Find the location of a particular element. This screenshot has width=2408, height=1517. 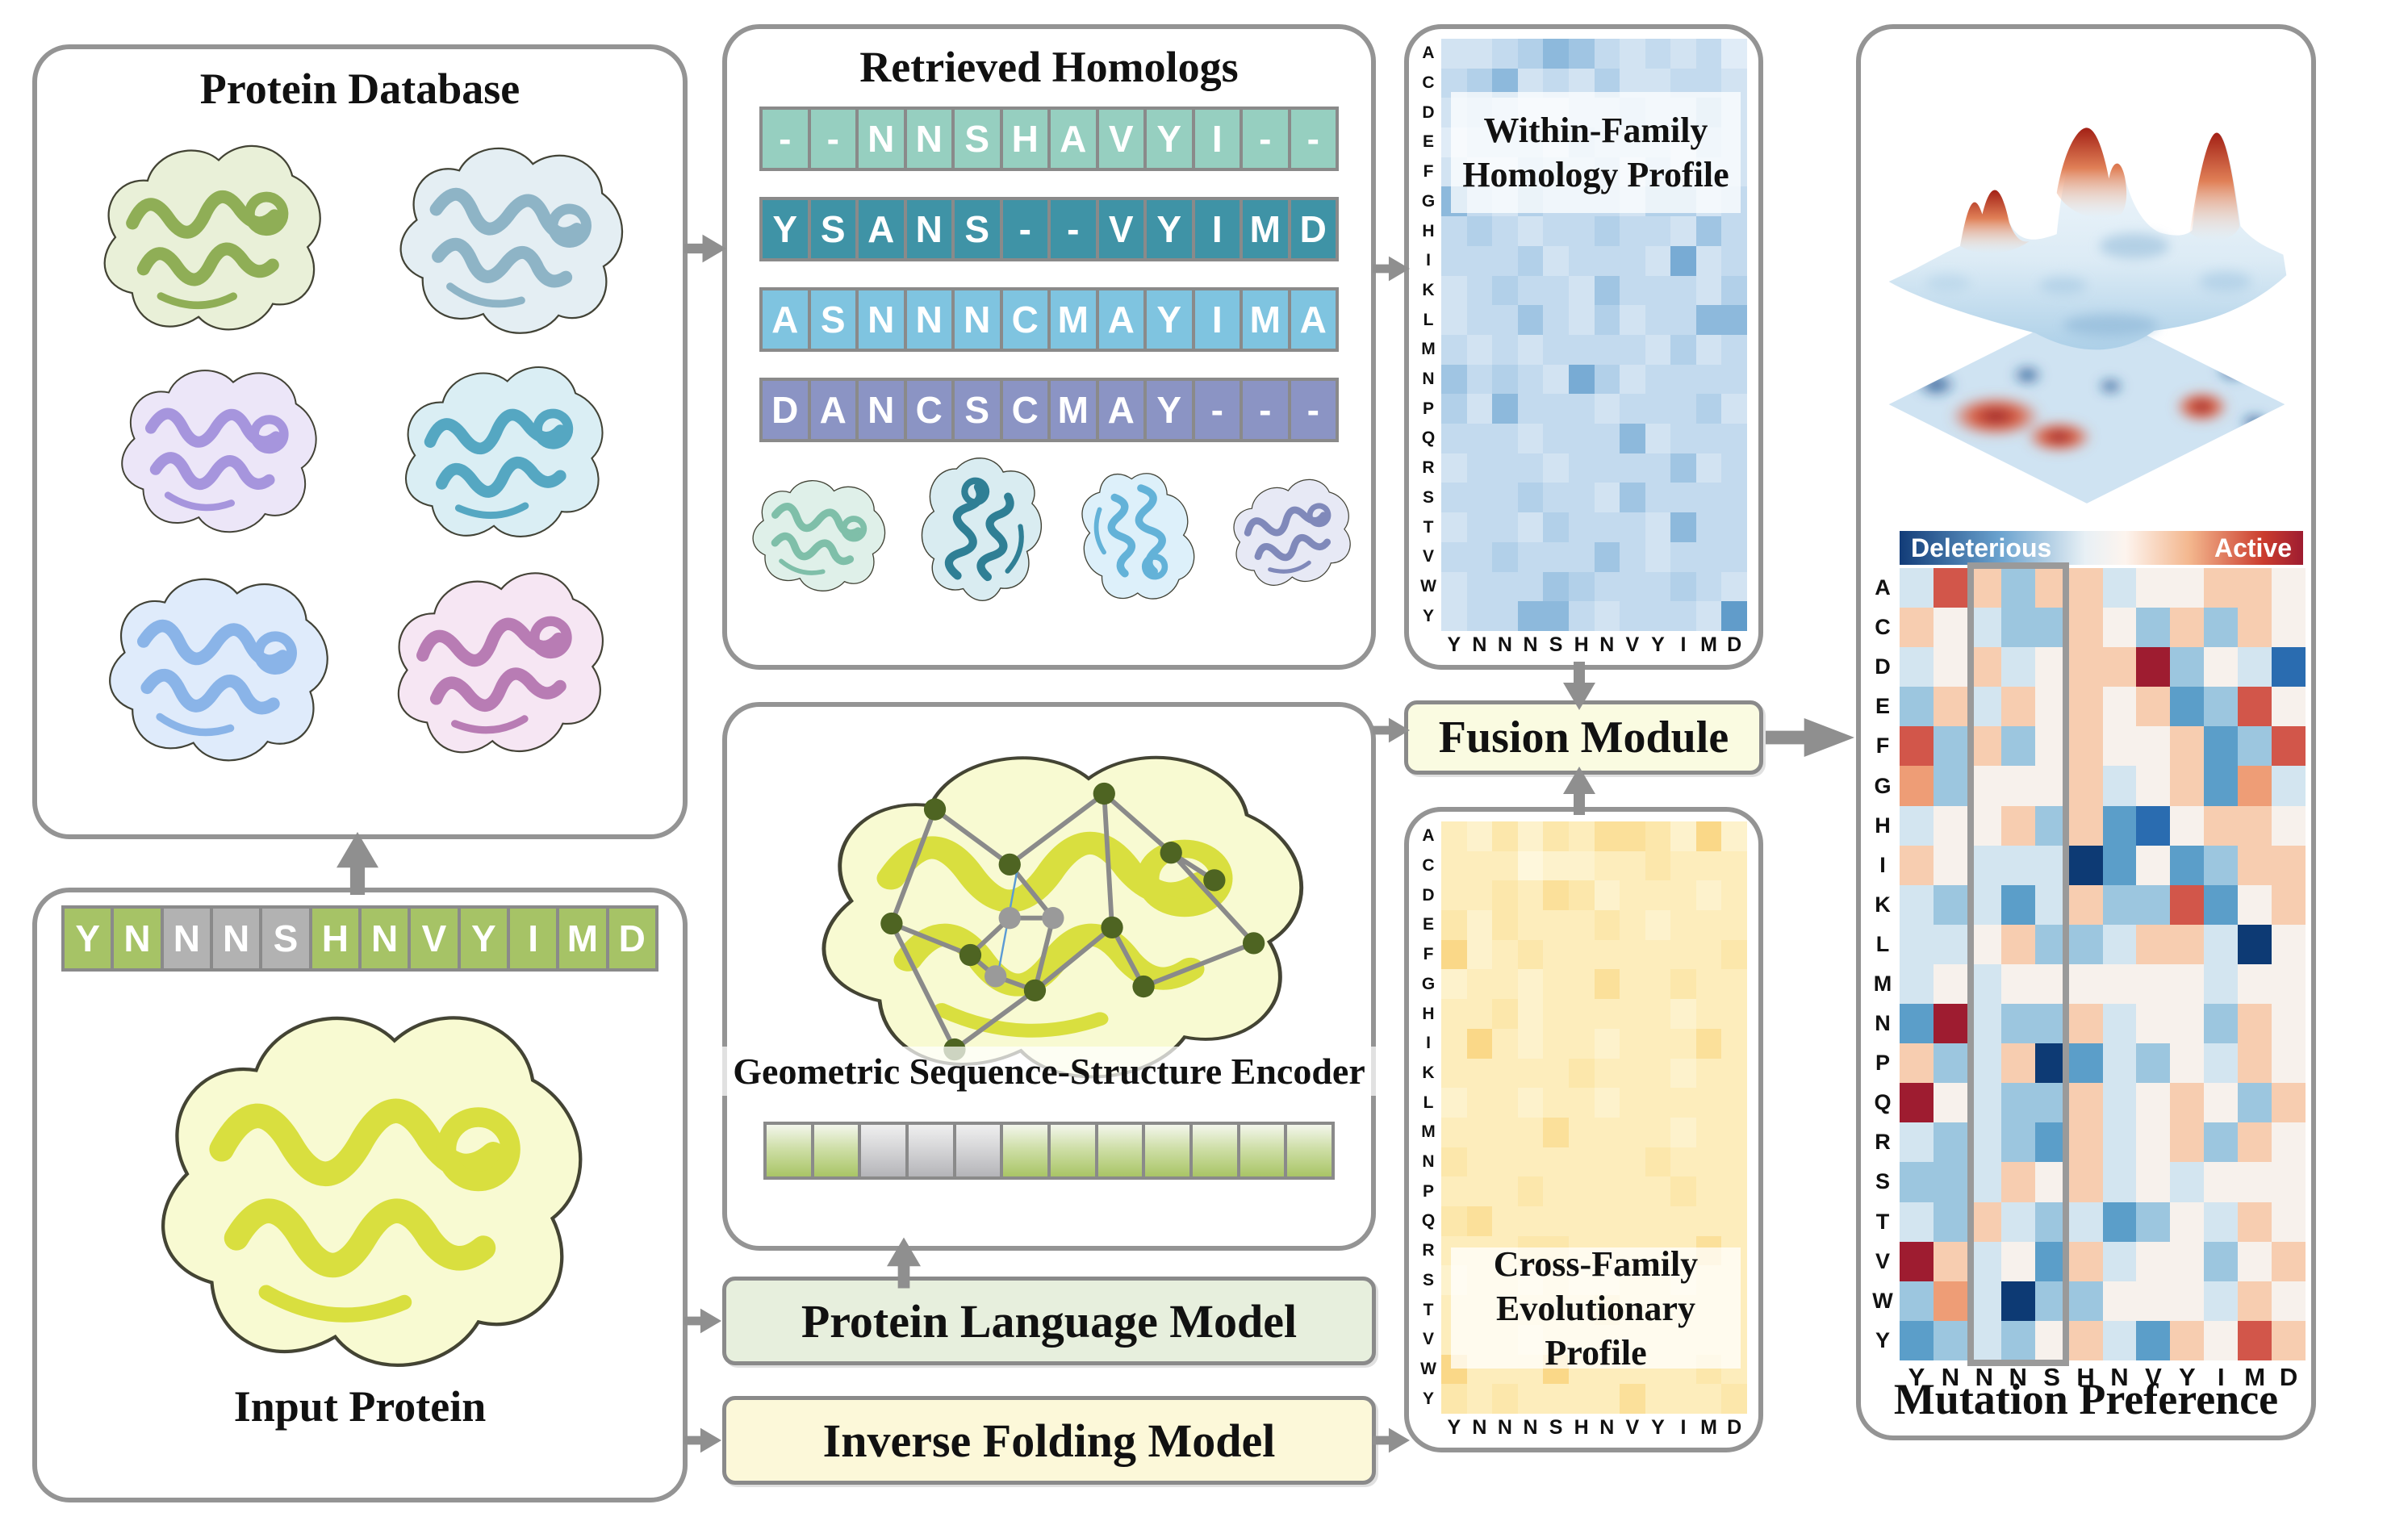

row-label: H is located at coordinates (1428, 1013).